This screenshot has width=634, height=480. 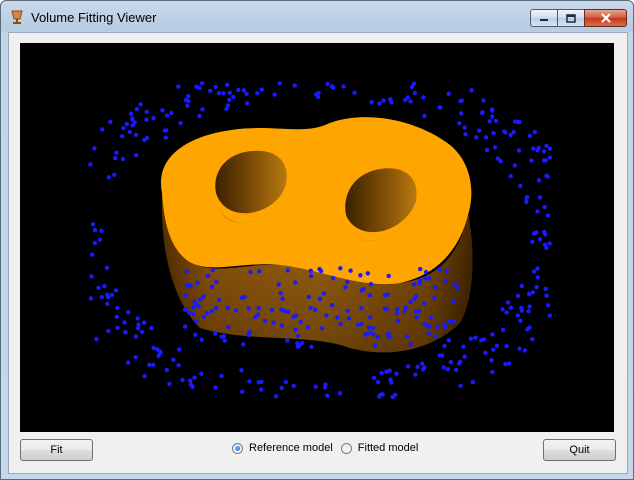 What do you see at coordinates (579, 450) in the screenshot?
I see `quit-button: Quit` at bounding box center [579, 450].